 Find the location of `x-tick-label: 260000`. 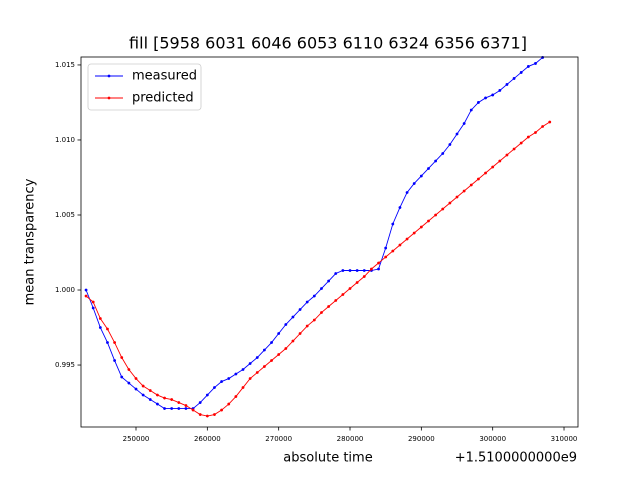

x-tick-label: 260000 is located at coordinates (207, 439).